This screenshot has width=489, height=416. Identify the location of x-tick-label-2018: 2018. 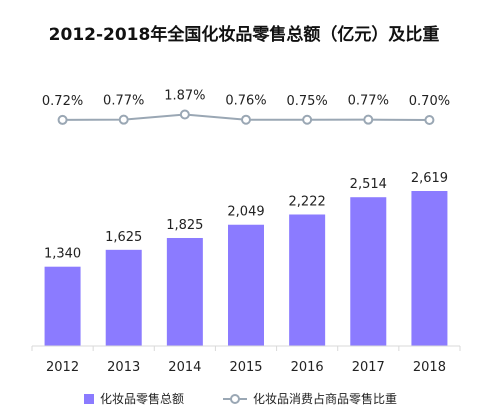
(429, 367).